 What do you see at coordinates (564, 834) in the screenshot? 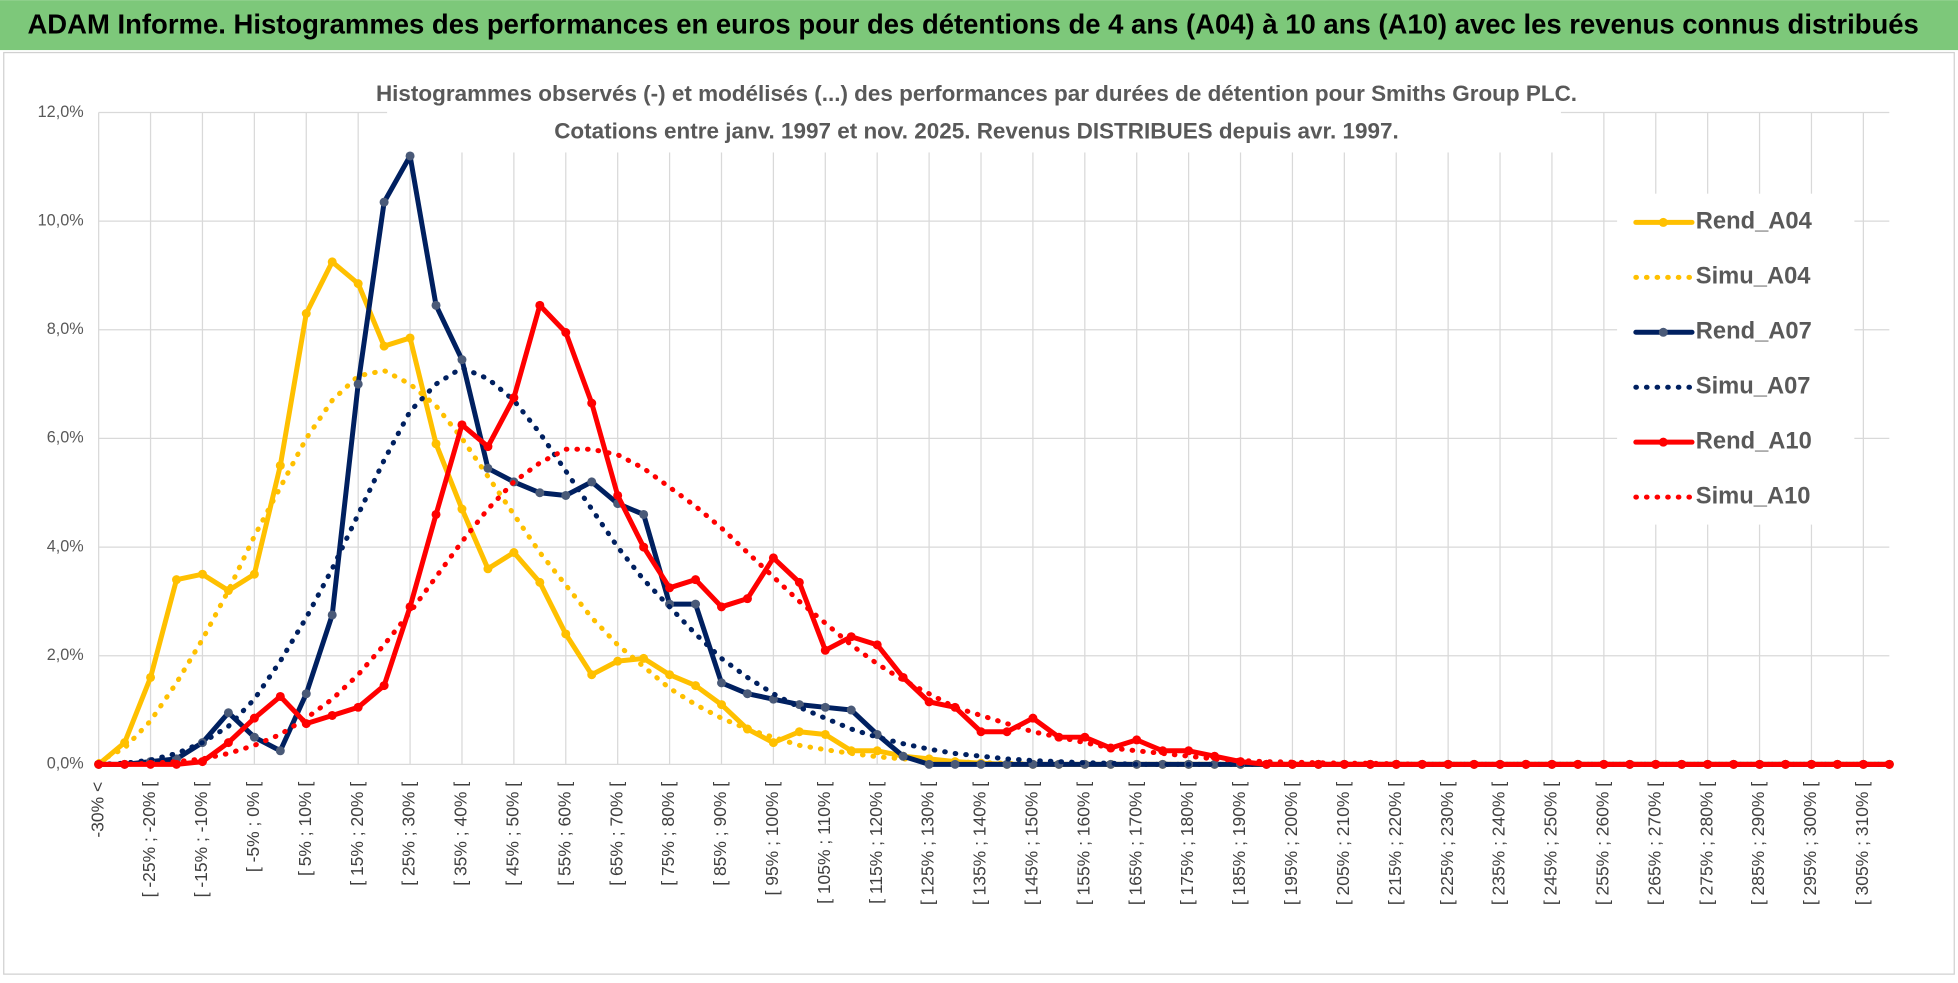
I see `x-tick-label: [ 55% ; 60% [` at bounding box center [564, 834].